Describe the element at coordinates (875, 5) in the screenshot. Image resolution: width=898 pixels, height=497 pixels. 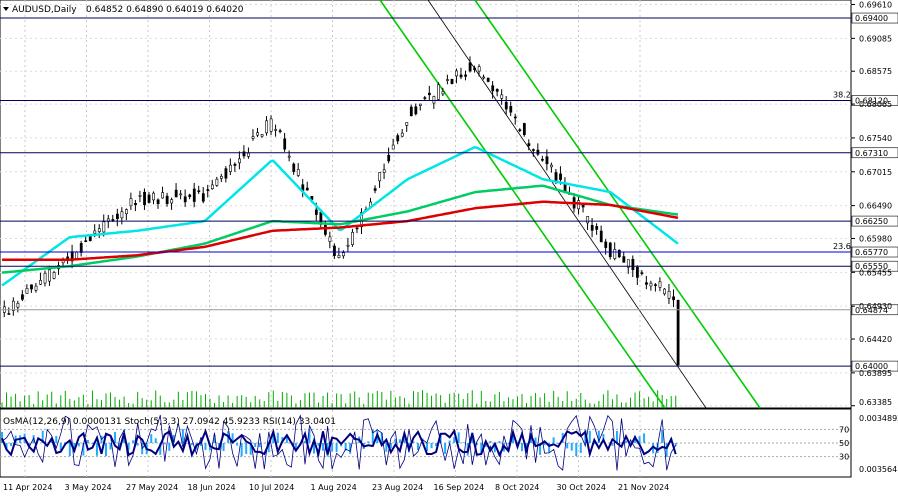
I see `price-tick-label: 0.69610` at that location.